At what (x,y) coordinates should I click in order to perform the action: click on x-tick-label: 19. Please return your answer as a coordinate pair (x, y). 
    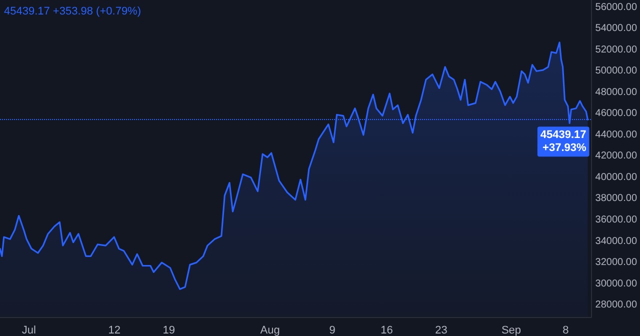
    Looking at the image, I should click on (169, 330).